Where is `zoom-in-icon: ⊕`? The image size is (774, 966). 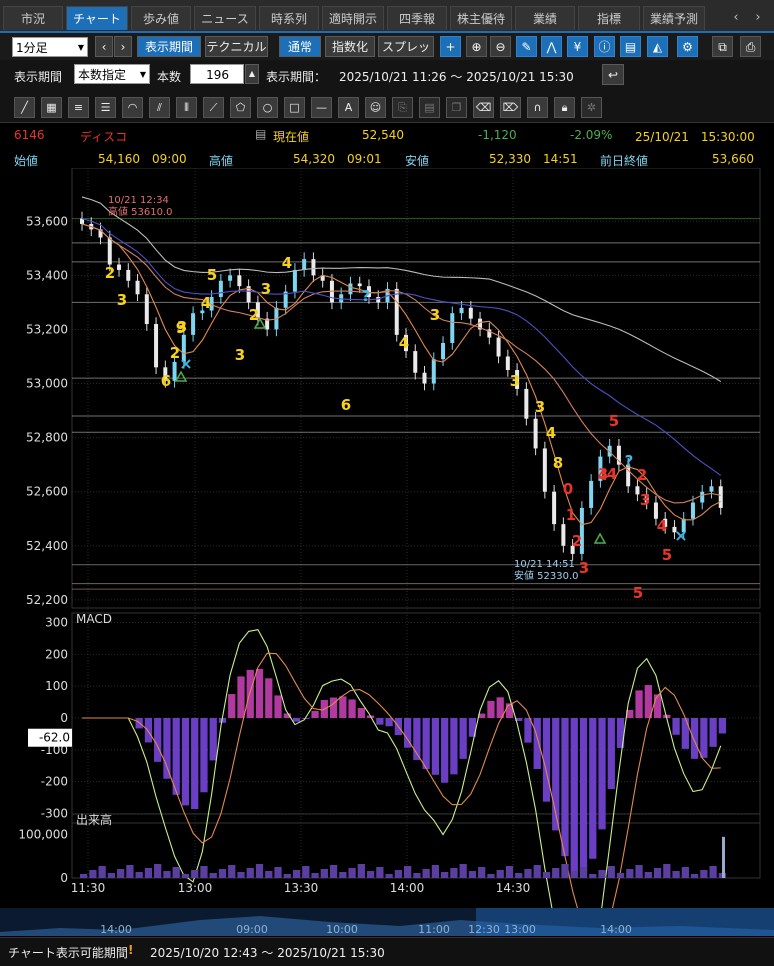
zoom-in-icon: ⊕ is located at coordinates (476, 46).